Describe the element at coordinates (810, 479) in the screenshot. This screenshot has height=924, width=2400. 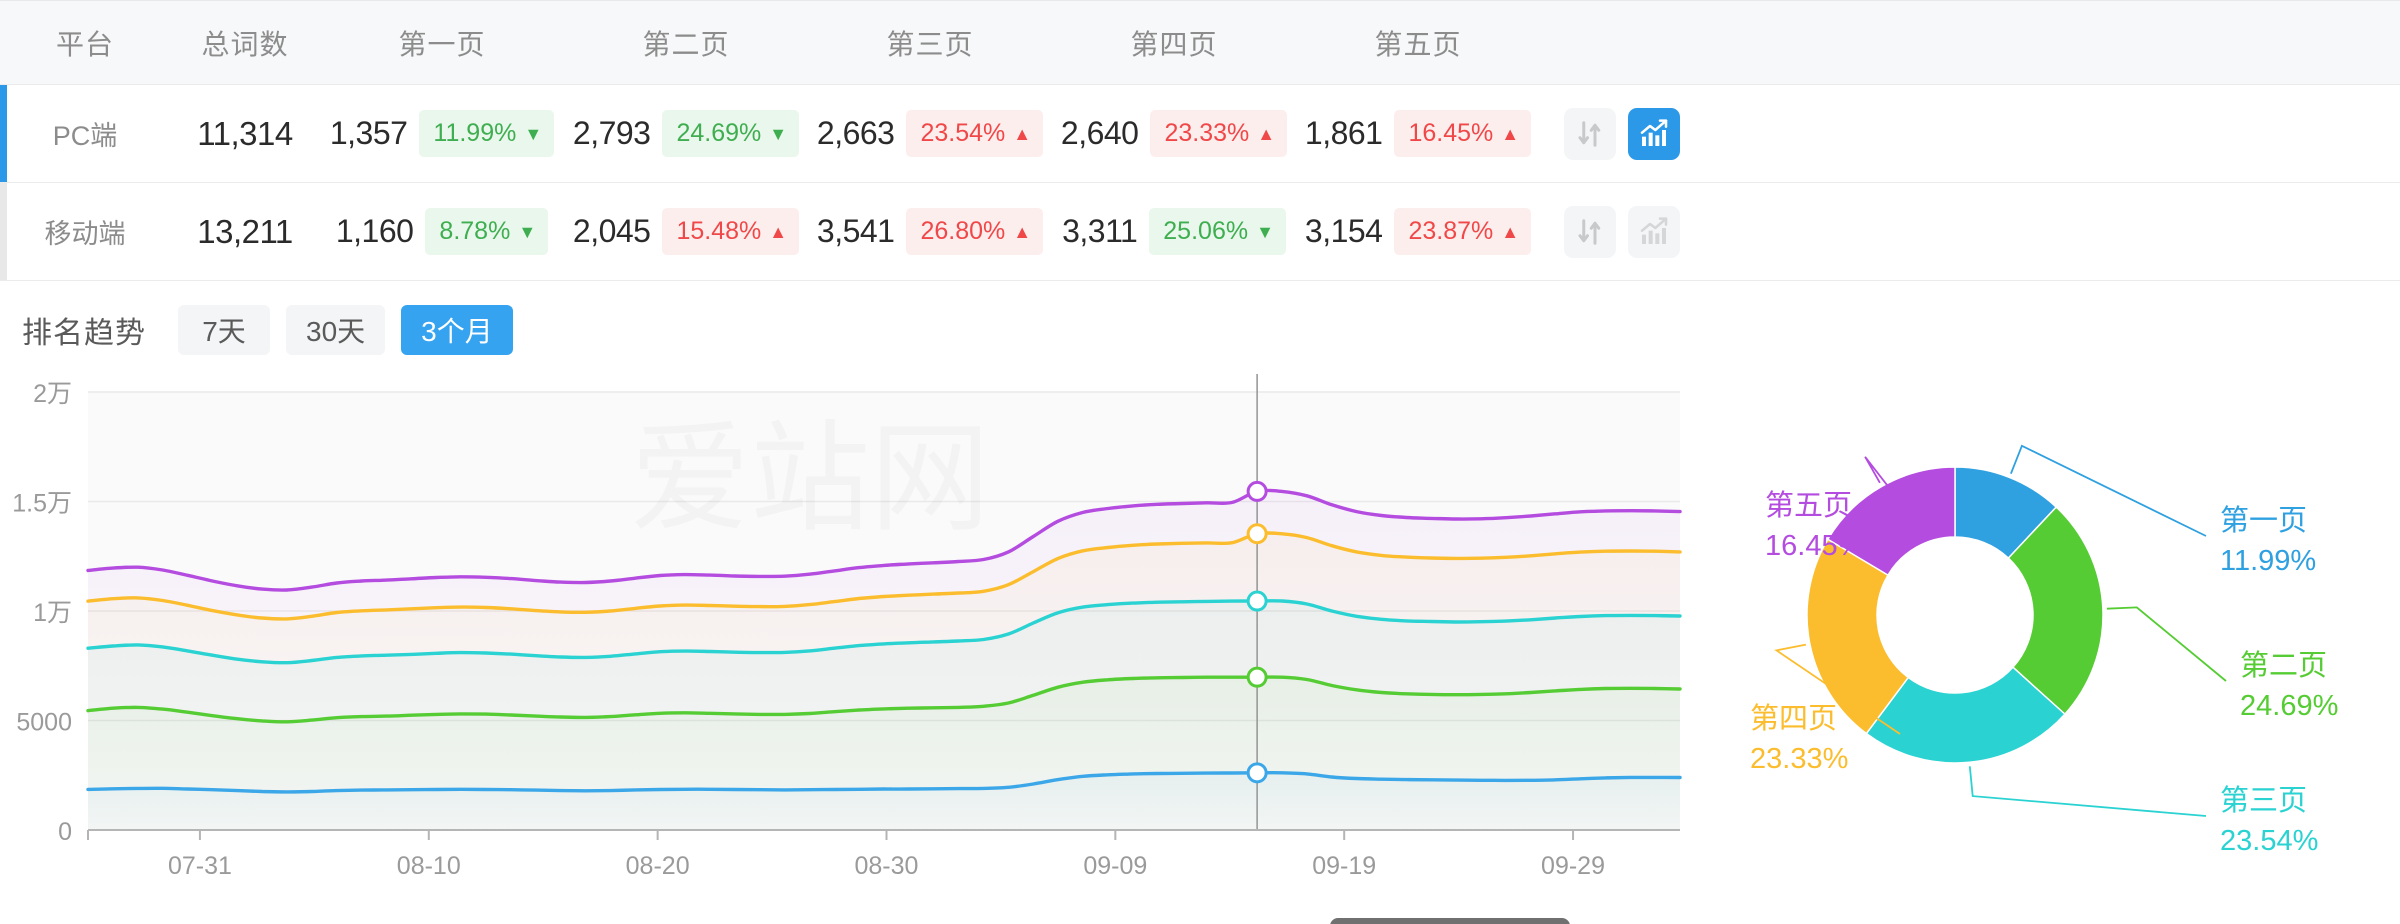
I see `watermark: 爱站网` at that location.